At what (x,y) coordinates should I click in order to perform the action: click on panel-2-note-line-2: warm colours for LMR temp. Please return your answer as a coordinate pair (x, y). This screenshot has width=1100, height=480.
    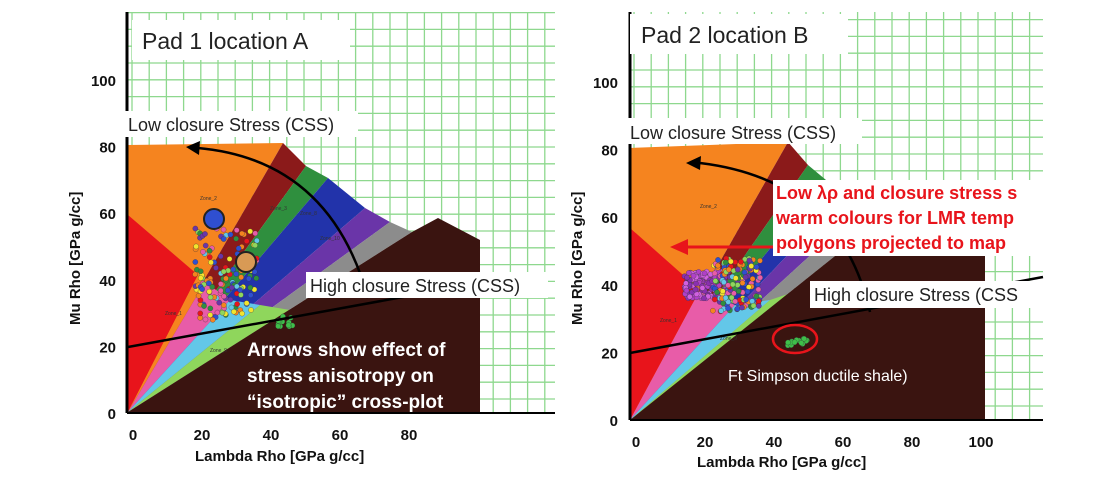
    Looking at the image, I should click on (894, 218).